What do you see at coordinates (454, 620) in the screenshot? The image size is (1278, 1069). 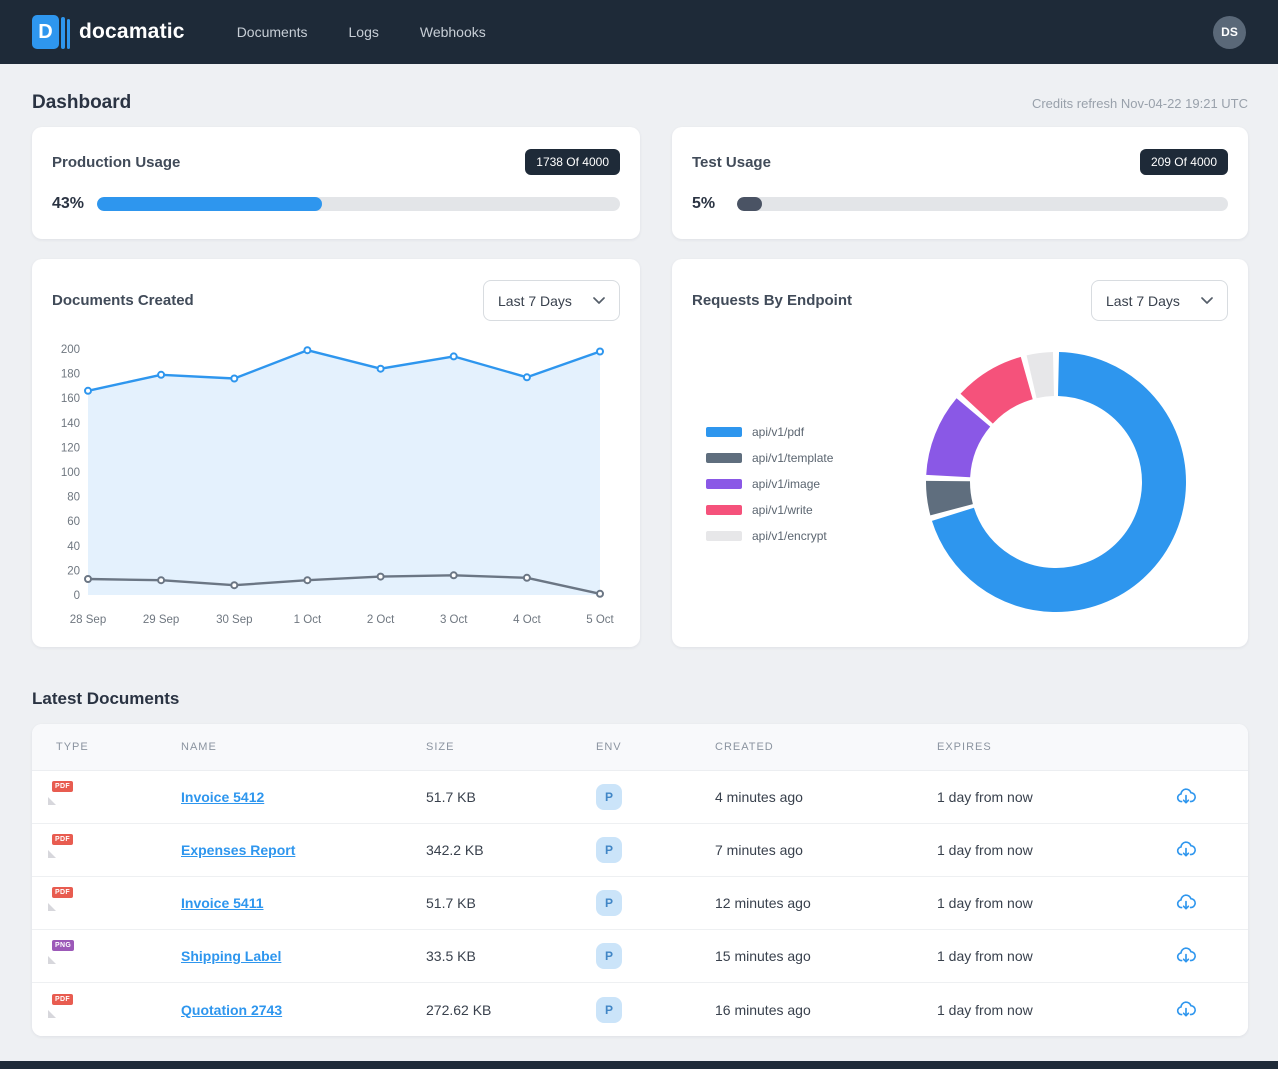 I see `svg-text: 3 Oct` at bounding box center [454, 620].